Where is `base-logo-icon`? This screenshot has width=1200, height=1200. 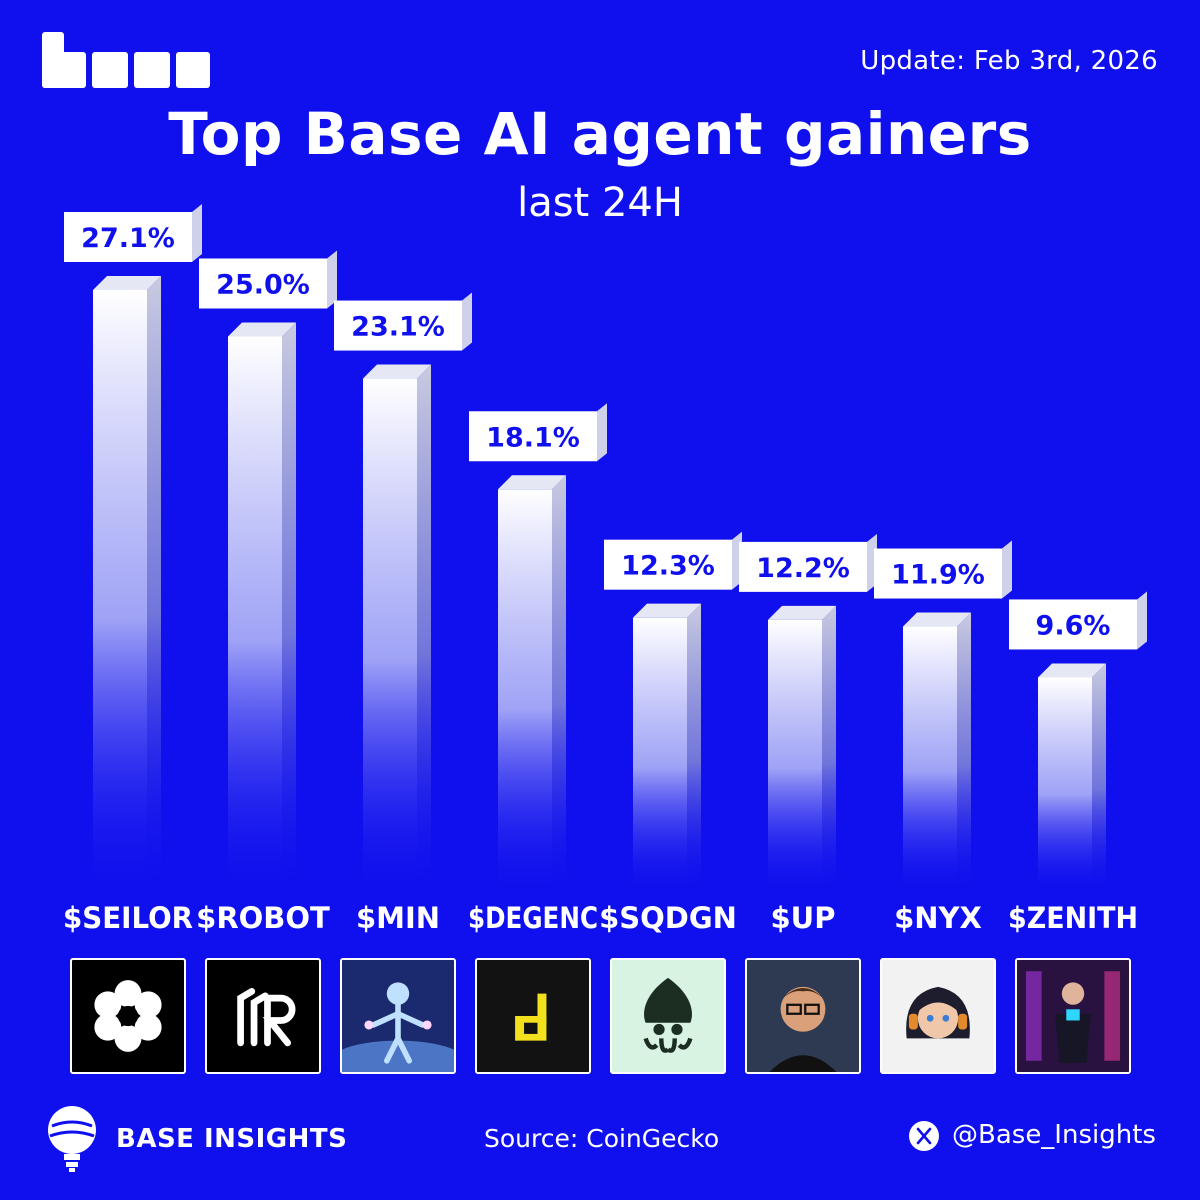
base-logo-icon is located at coordinates (126, 60).